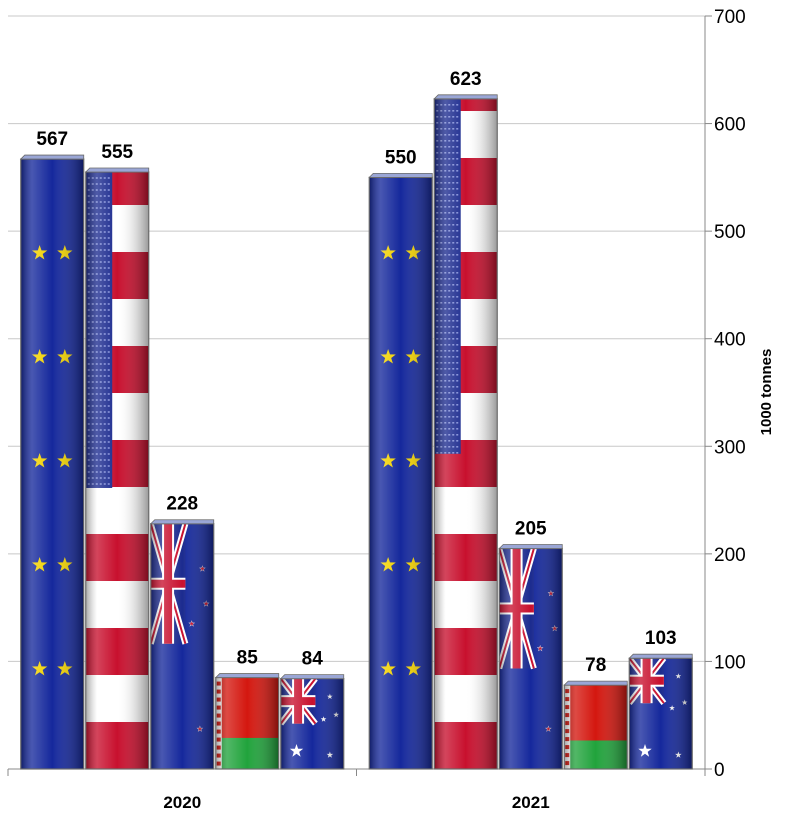 The height and width of the screenshot is (821, 793). What do you see at coordinates (719, 770) in the screenshot?
I see `y-tick-label: 0` at bounding box center [719, 770].